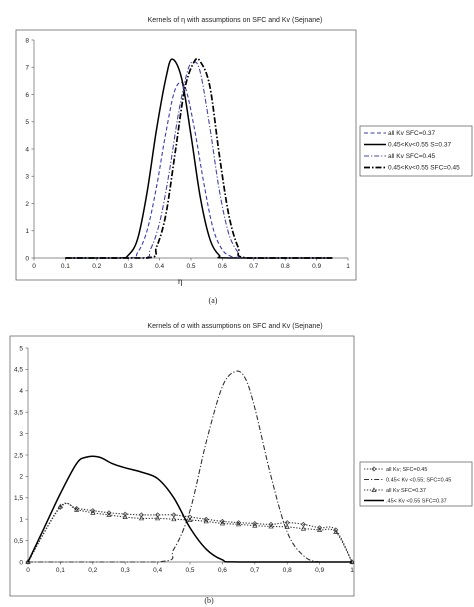 Image resolution: width=474 pixels, height=607 pixels. I want to click on chart-a-caption: (a), so click(213, 300).